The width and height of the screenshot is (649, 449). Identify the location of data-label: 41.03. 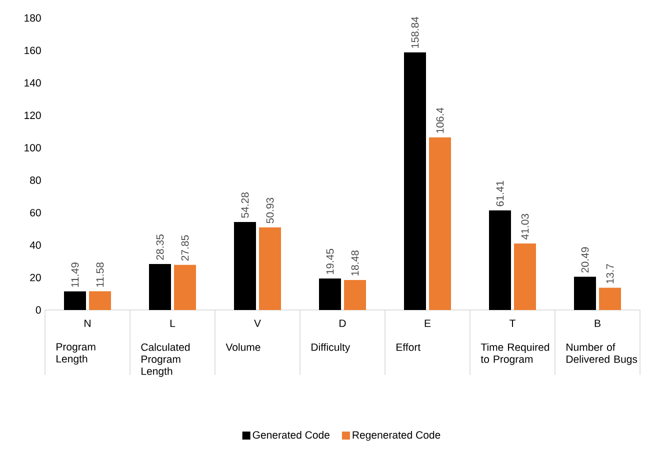
(525, 227).